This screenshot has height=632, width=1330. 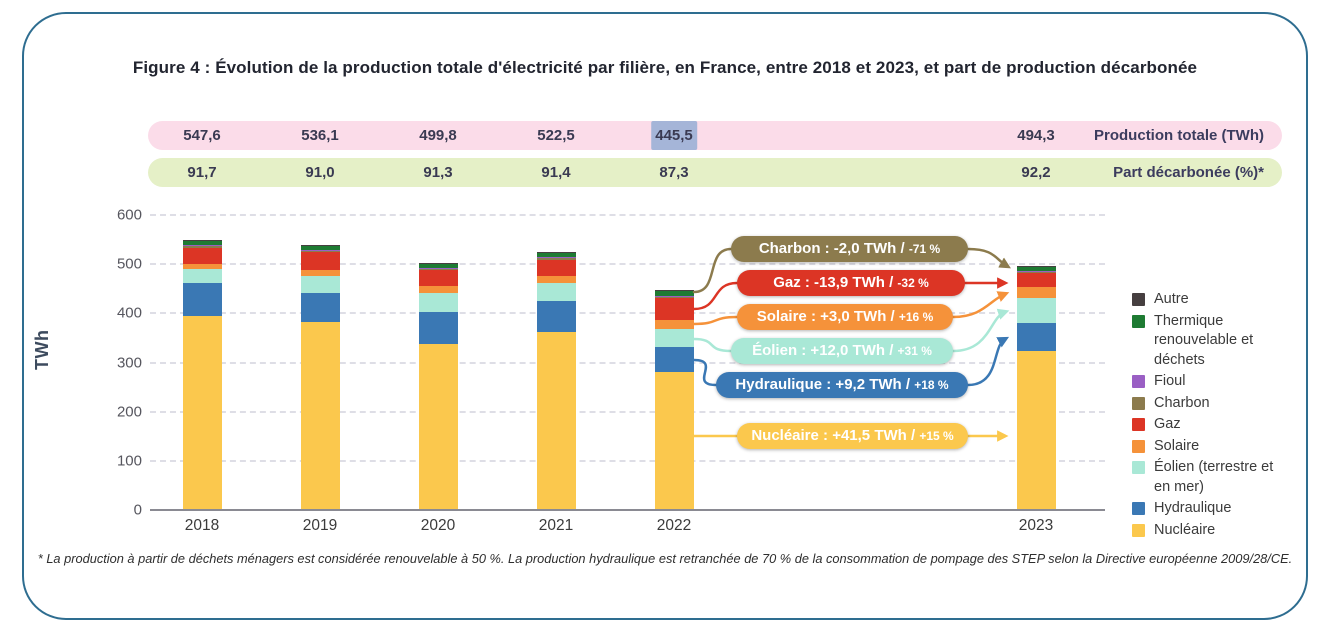 I want to click on legend-item: Éolien (terrestre et en mer), so click(x=1208, y=477).